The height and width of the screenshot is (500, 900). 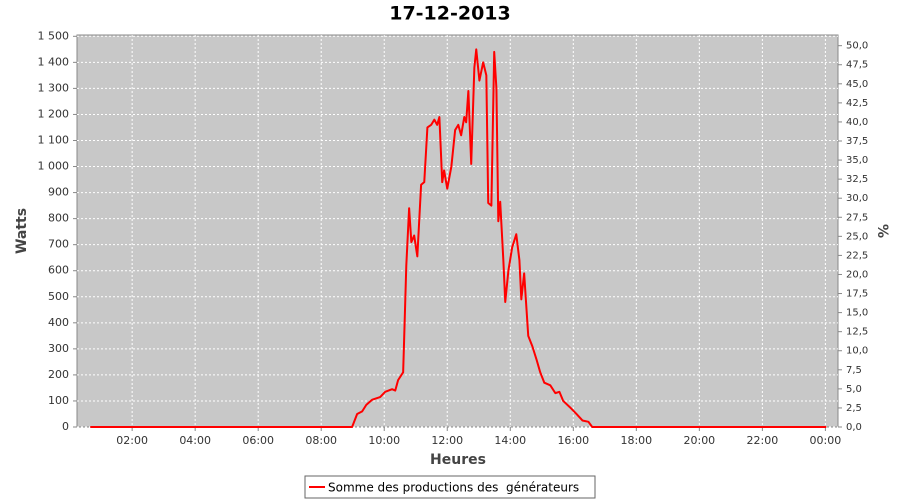 I want to click on x-axis-label: Heures, so click(x=458, y=460).